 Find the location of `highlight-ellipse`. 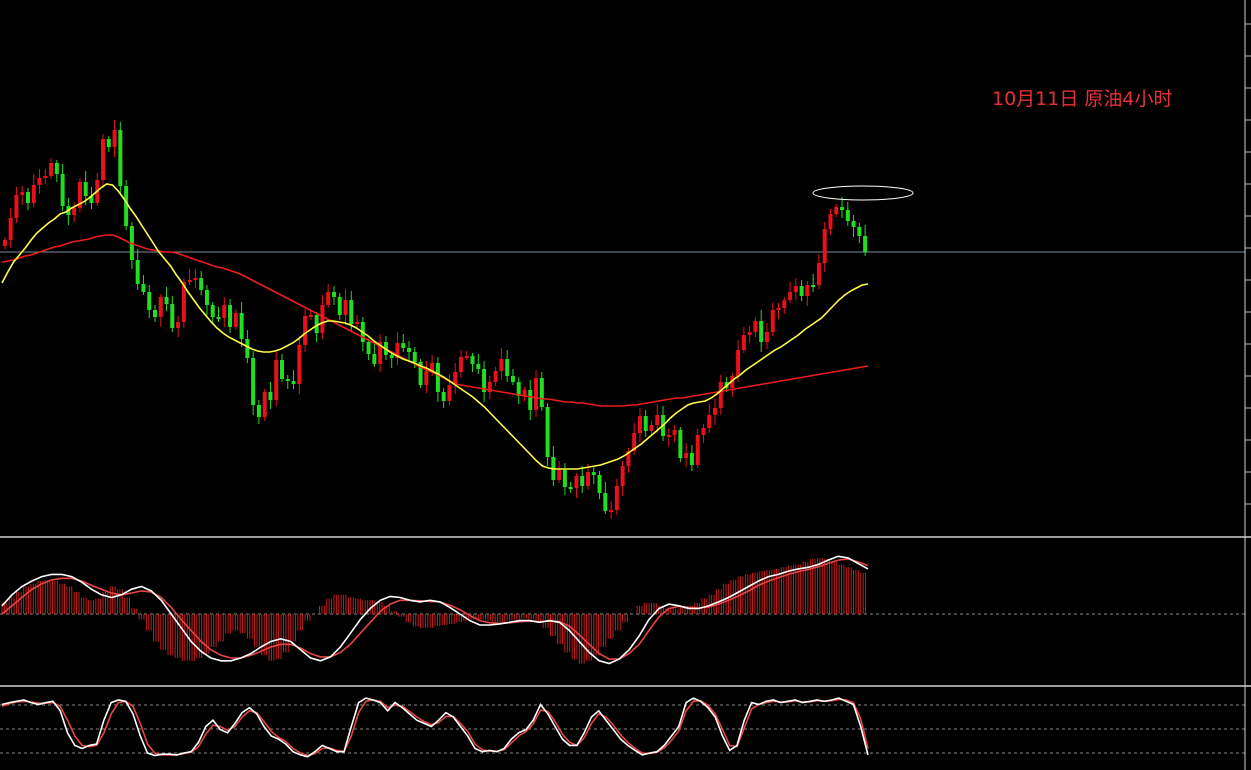

highlight-ellipse is located at coordinates (863, 193).